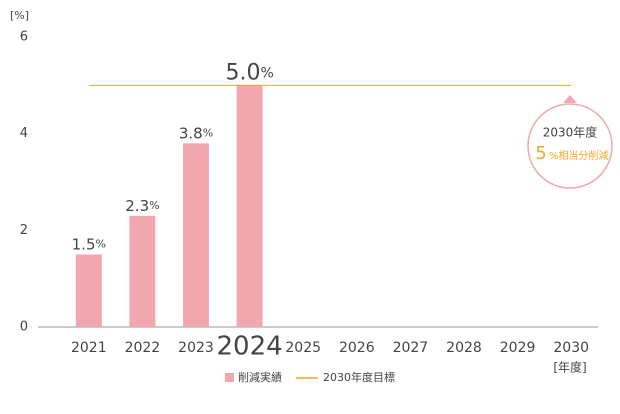 This screenshot has height=414, width=620. What do you see at coordinates (570, 146) in the screenshot?
I see `bubble` at bounding box center [570, 146].